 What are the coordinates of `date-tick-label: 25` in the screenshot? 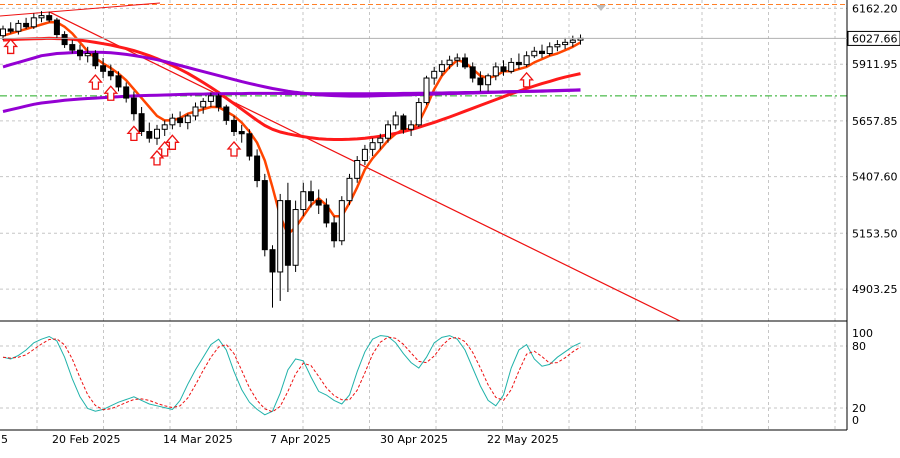 It's located at (4, 439).